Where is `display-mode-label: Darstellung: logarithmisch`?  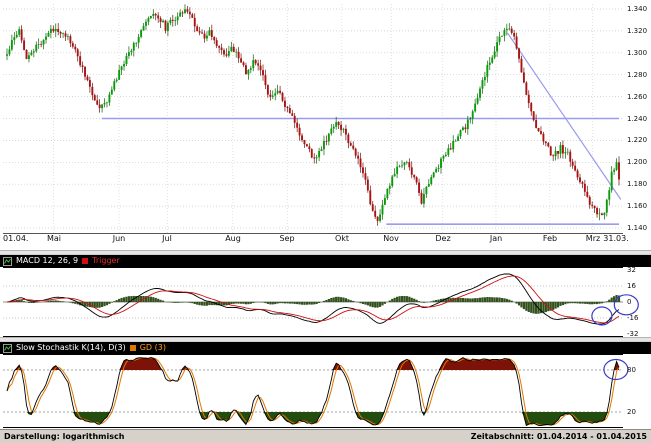
display-mode-label: Darstellung: logarithmisch is located at coordinates (64, 436).